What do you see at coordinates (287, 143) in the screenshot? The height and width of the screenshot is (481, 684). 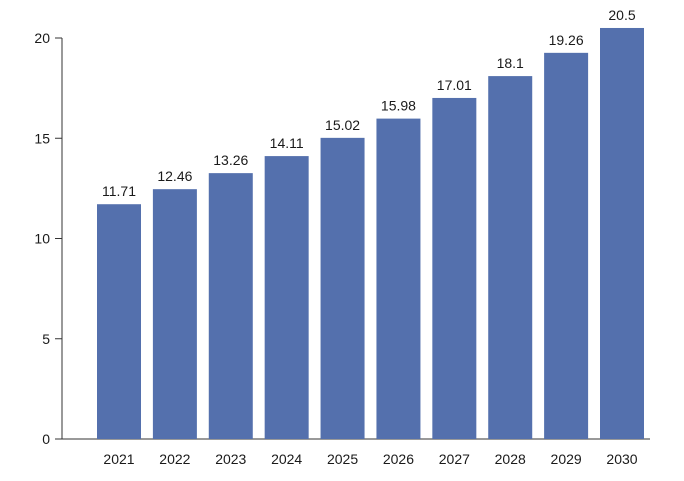 I see `data-label-2024: 14.11` at bounding box center [287, 143].